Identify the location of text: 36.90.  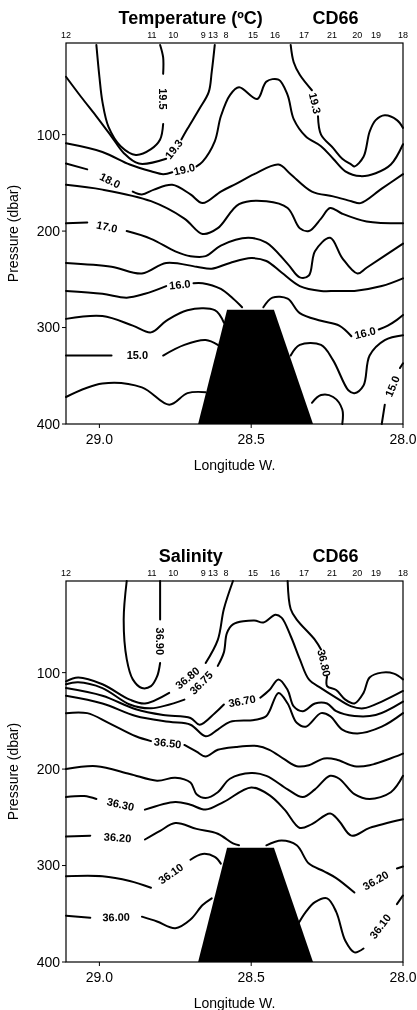
(160, 641).